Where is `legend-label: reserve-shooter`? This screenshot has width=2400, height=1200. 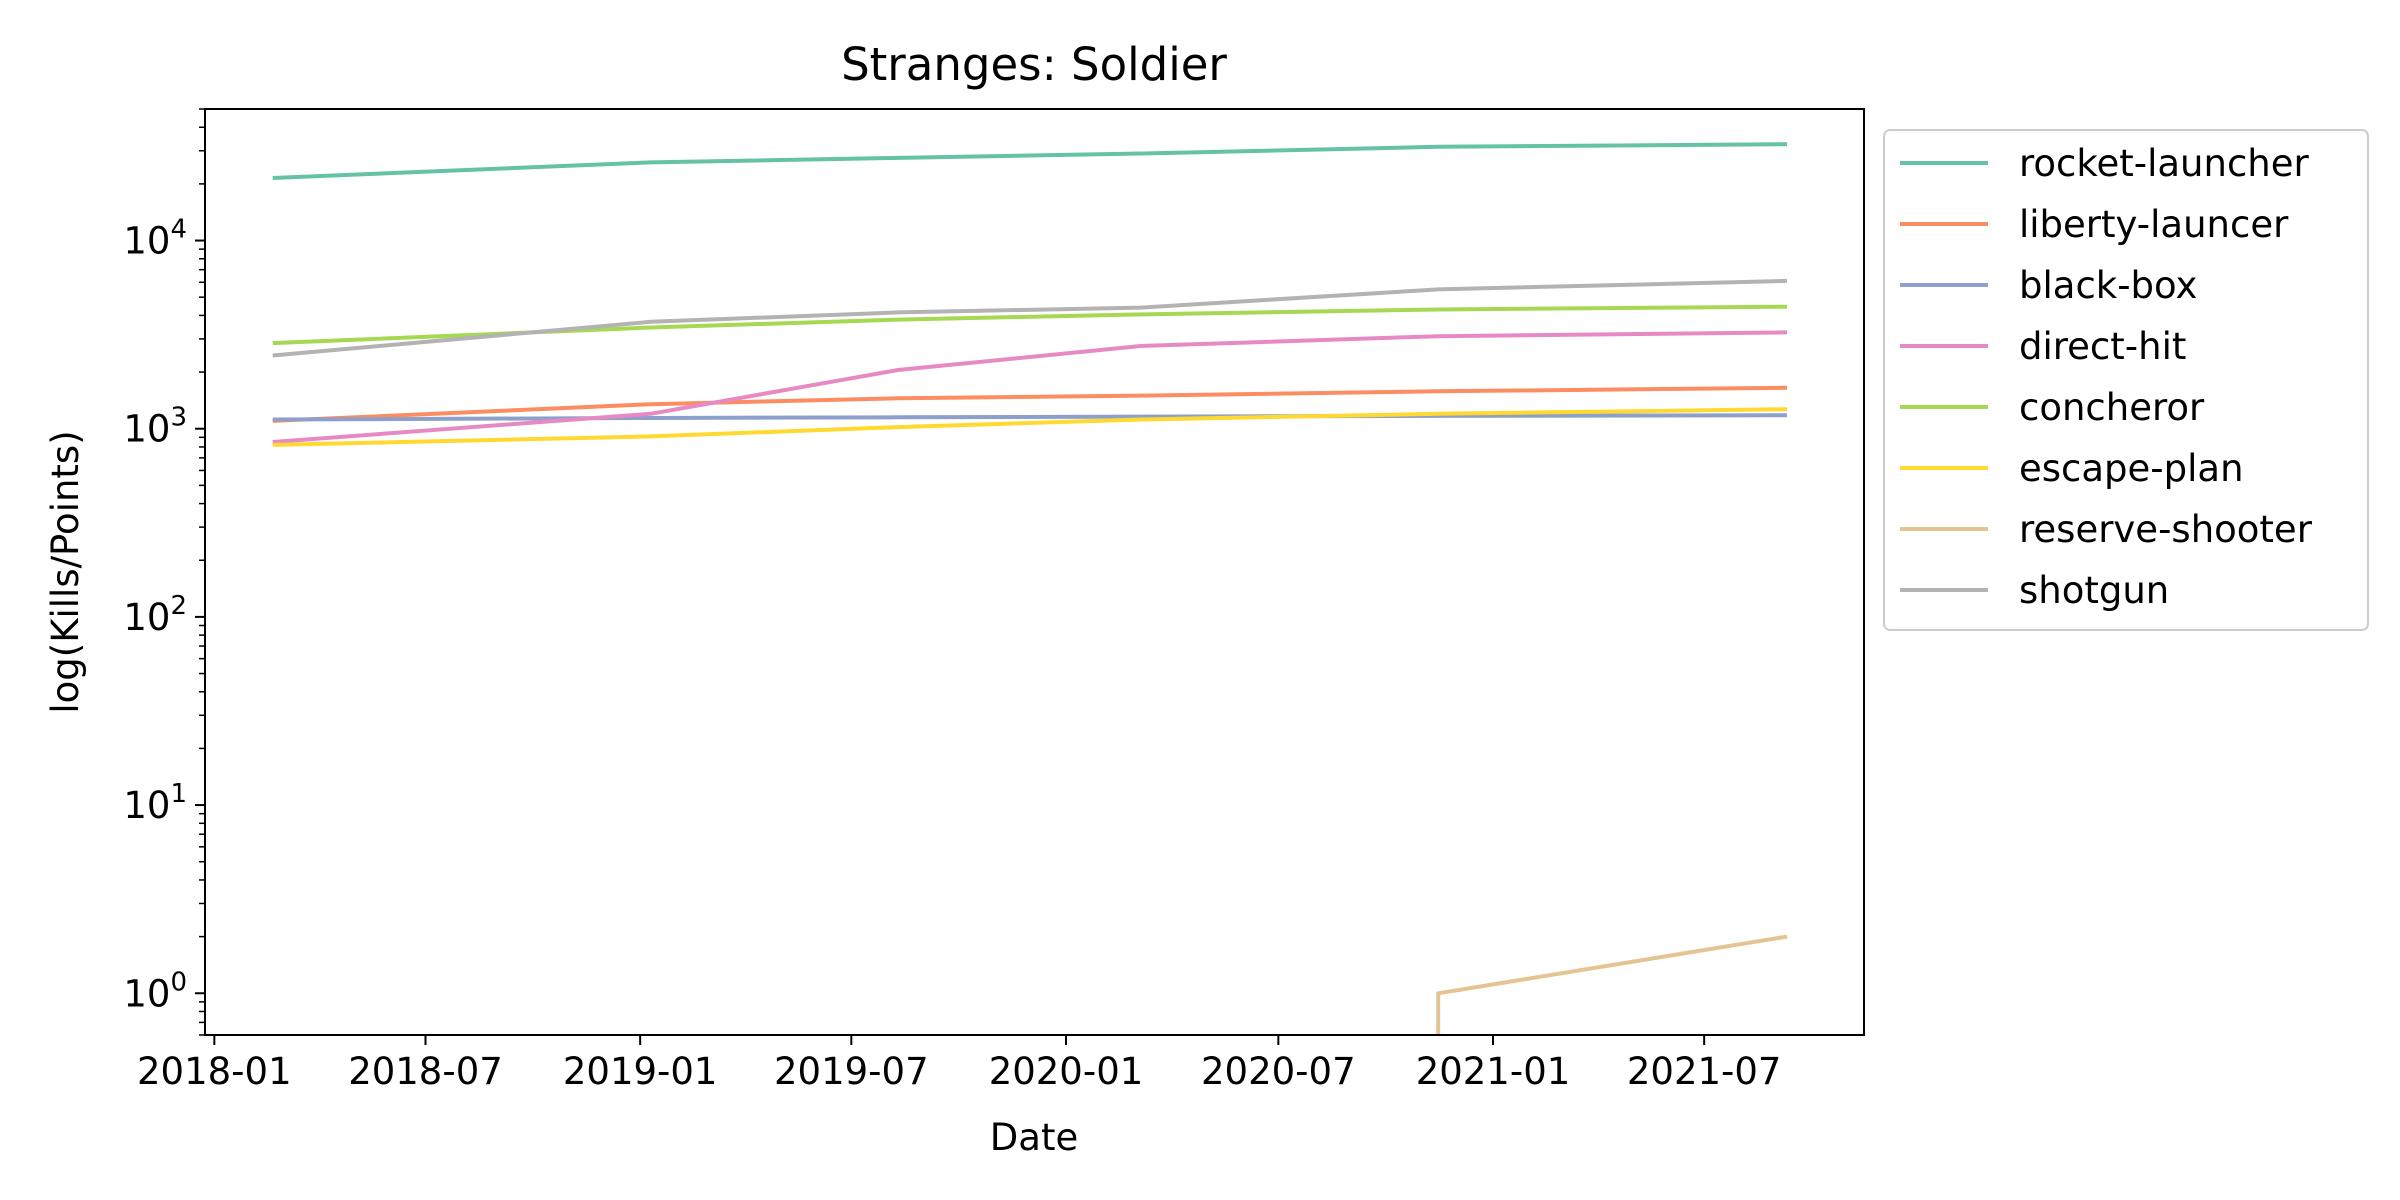 legend-label: reserve-shooter is located at coordinates (2166, 529).